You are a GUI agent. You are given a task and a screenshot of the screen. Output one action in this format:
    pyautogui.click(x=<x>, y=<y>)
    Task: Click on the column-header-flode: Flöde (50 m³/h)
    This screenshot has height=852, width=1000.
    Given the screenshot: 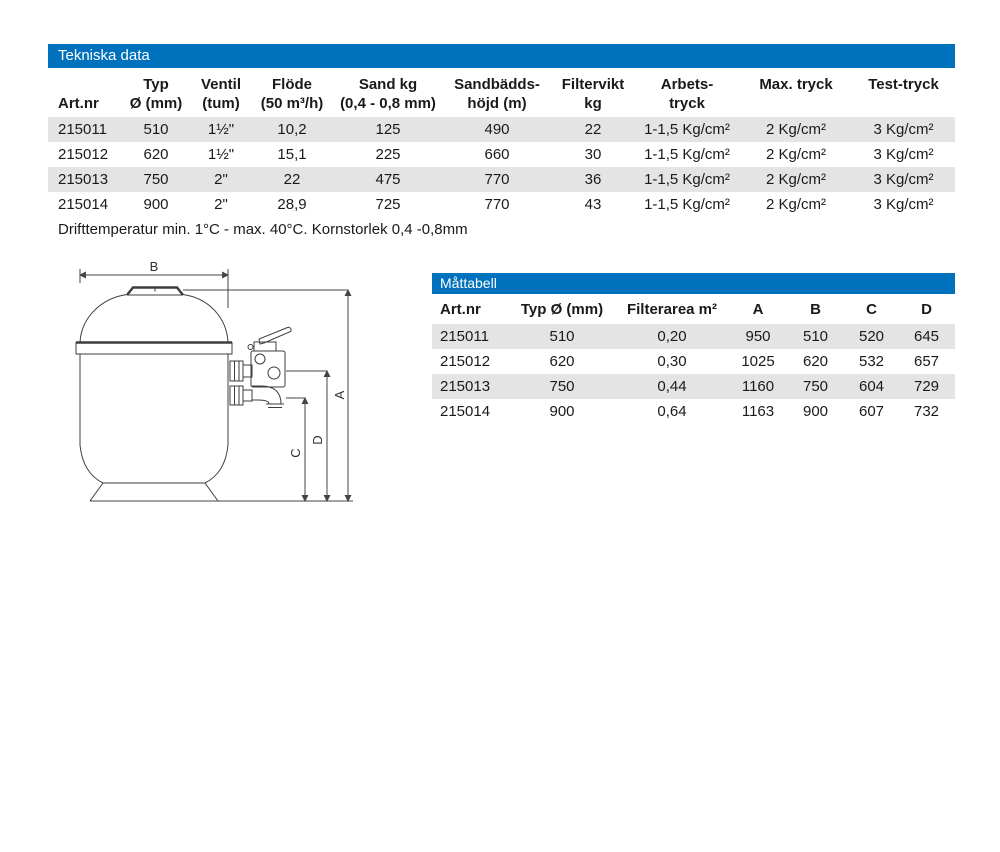 What is the action you would take?
    pyautogui.click(x=292, y=94)
    